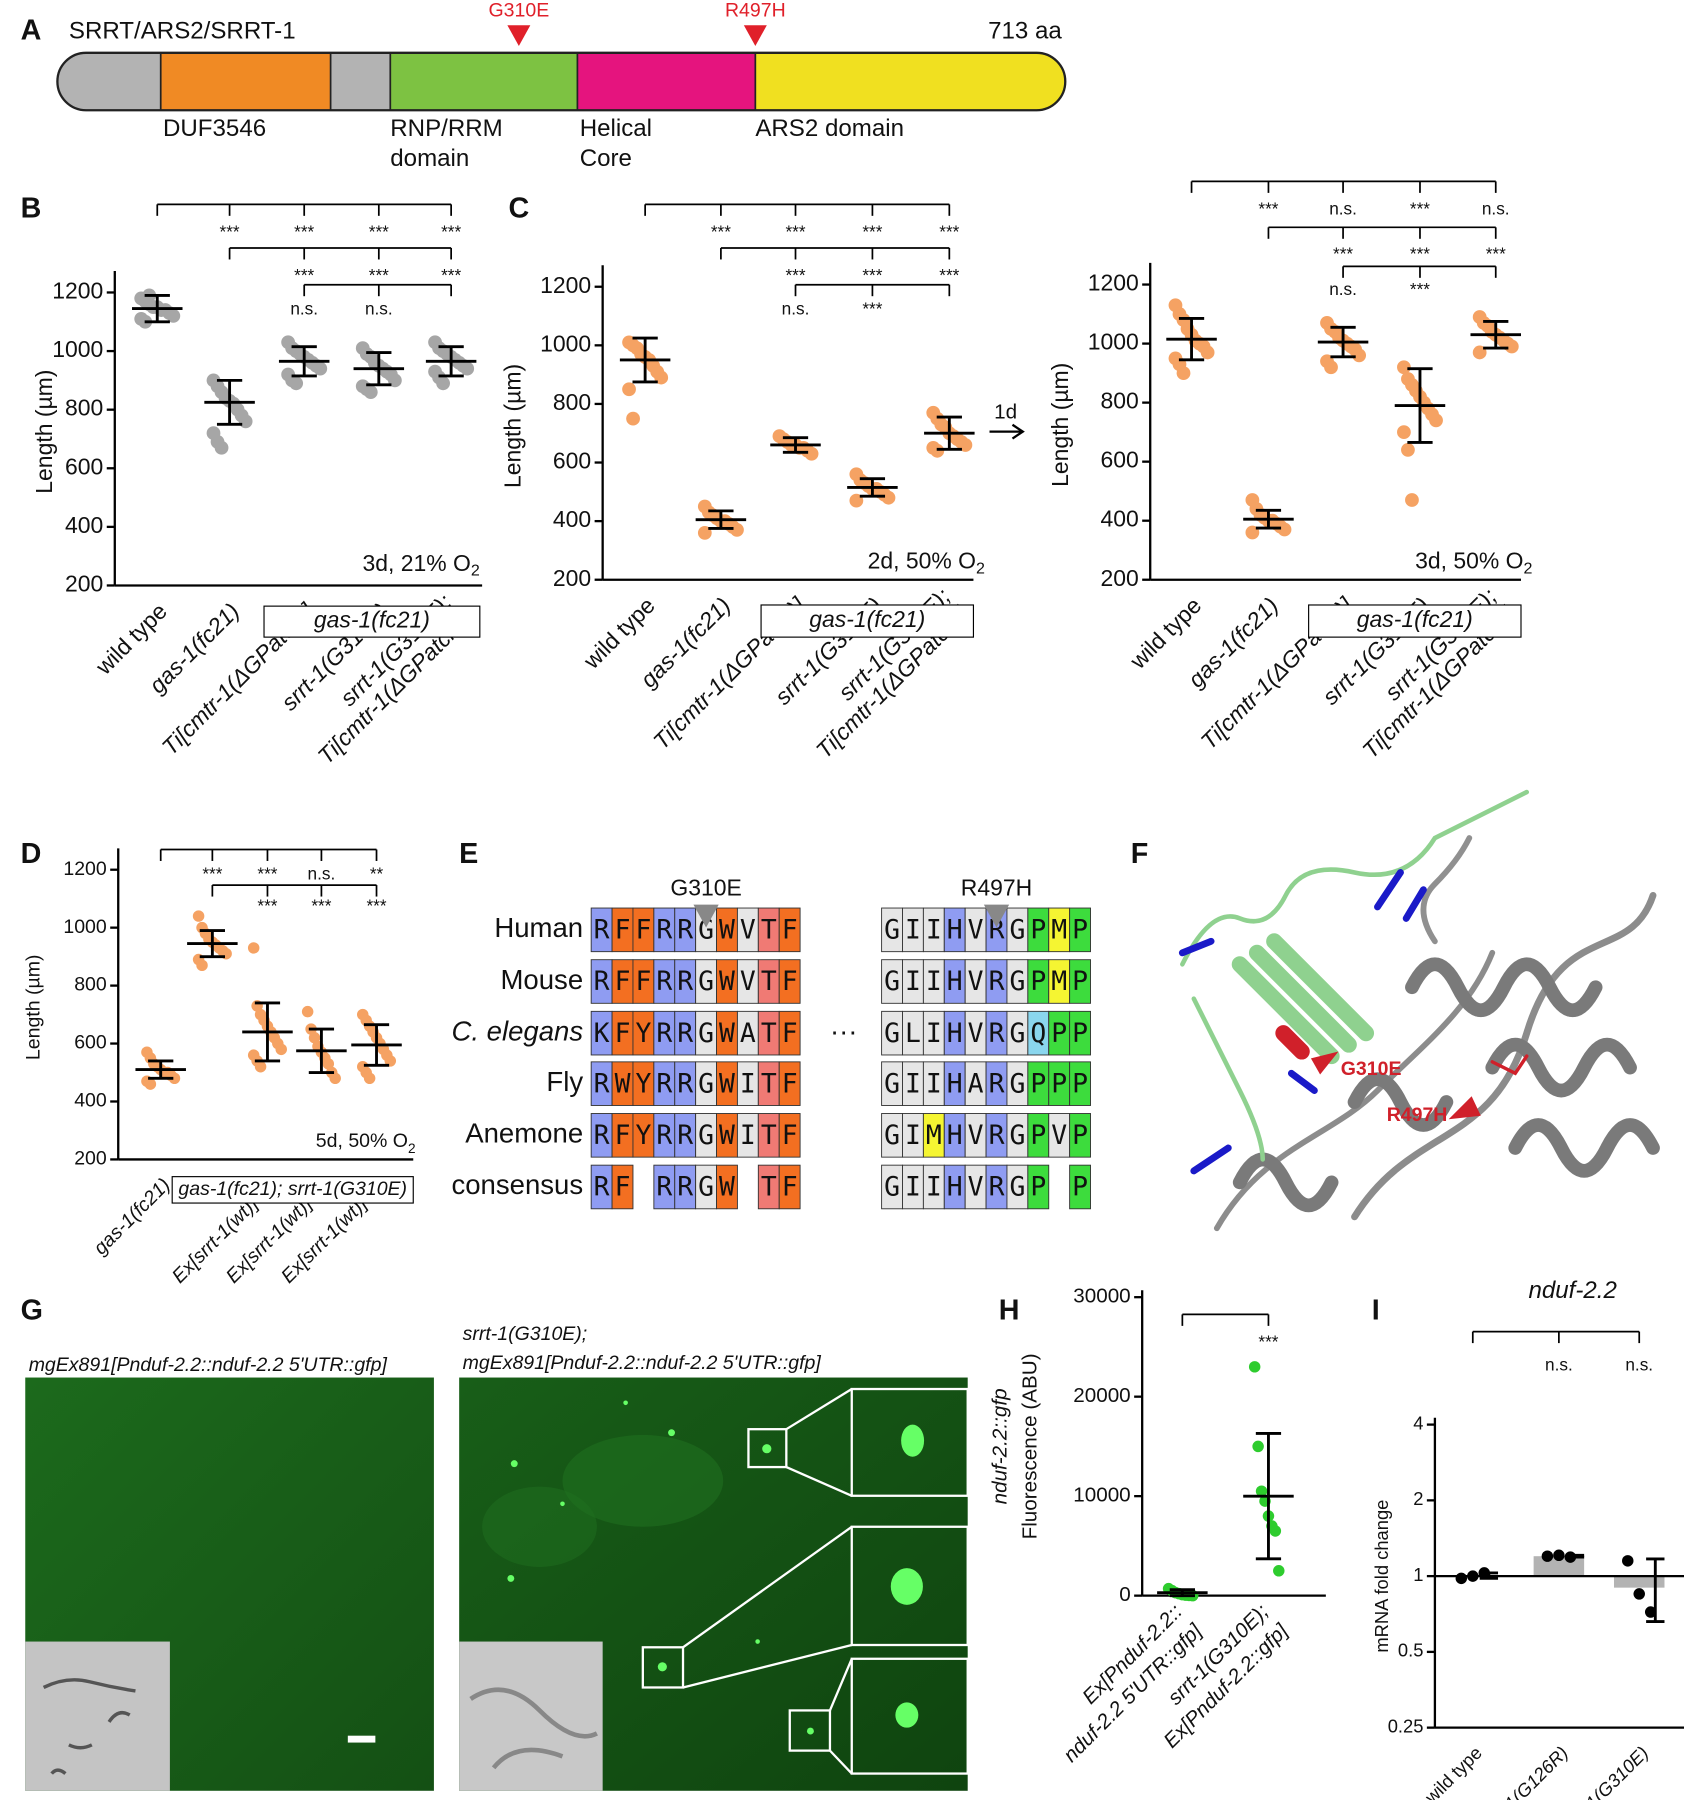 The image size is (1684, 1800). Describe the element at coordinates (446, 128) in the screenshot. I see `domain-label: RNP/RRM` at that location.